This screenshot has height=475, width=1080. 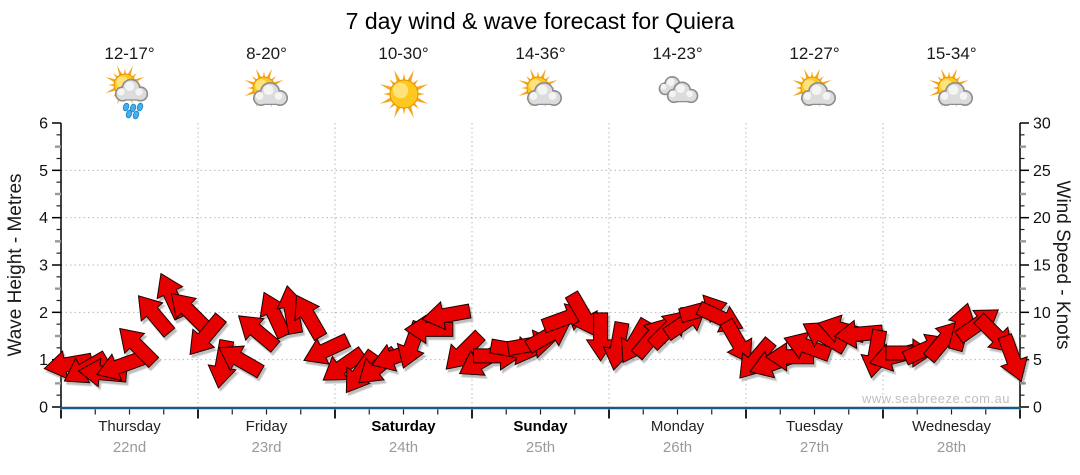 What do you see at coordinates (43, 408) in the screenshot?
I see `left-axis-tick-label: 0` at bounding box center [43, 408].